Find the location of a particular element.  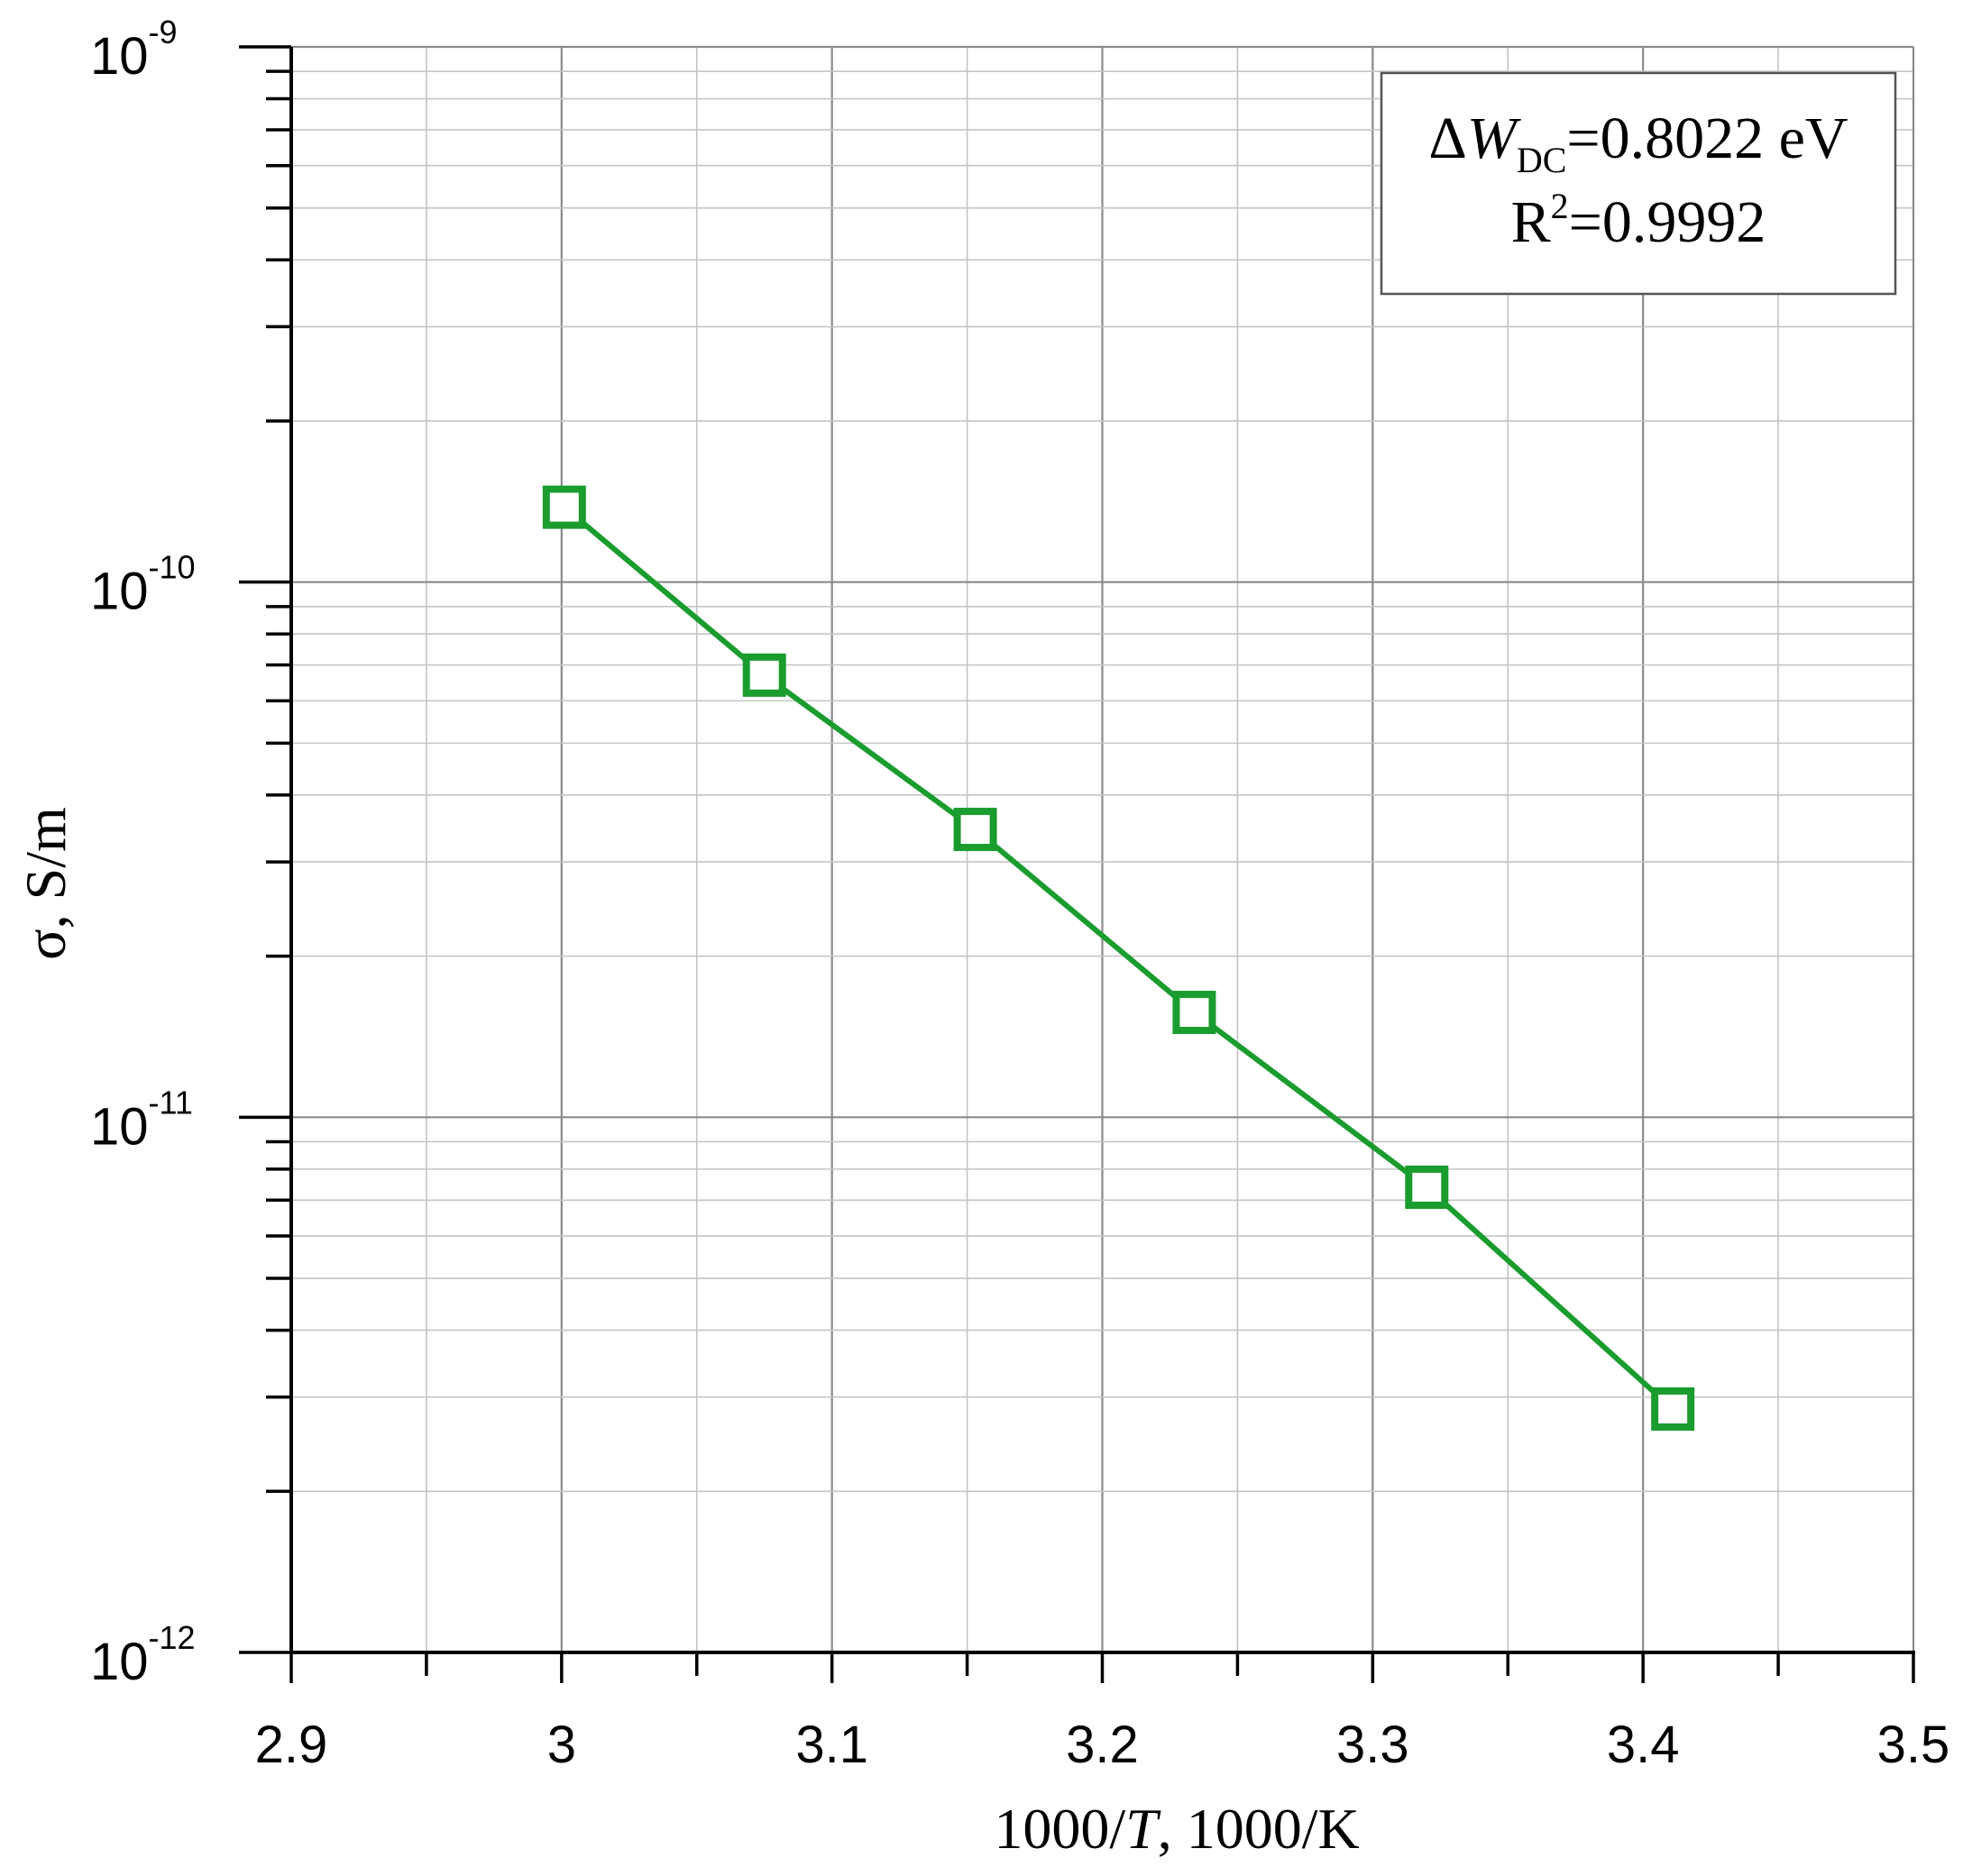

y-tick-exponent: -12 is located at coordinates (172, 1637).